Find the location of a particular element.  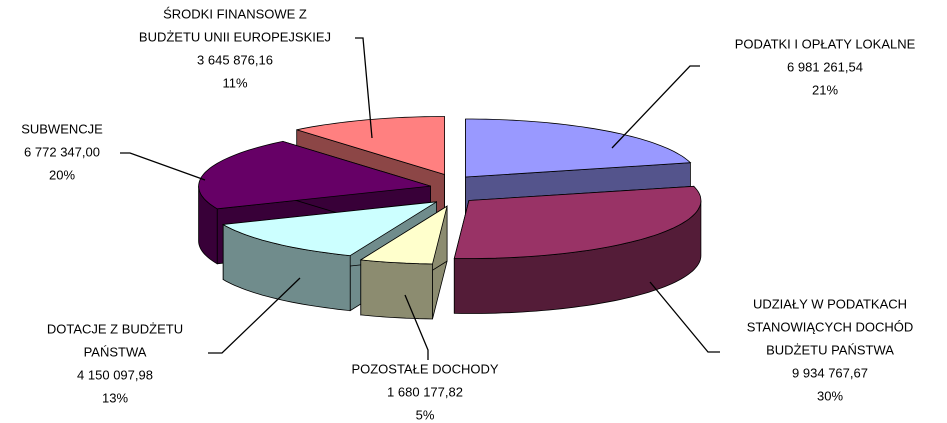

category-label: DOTACJE Z BUDŻETU is located at coordinates (115, 328).